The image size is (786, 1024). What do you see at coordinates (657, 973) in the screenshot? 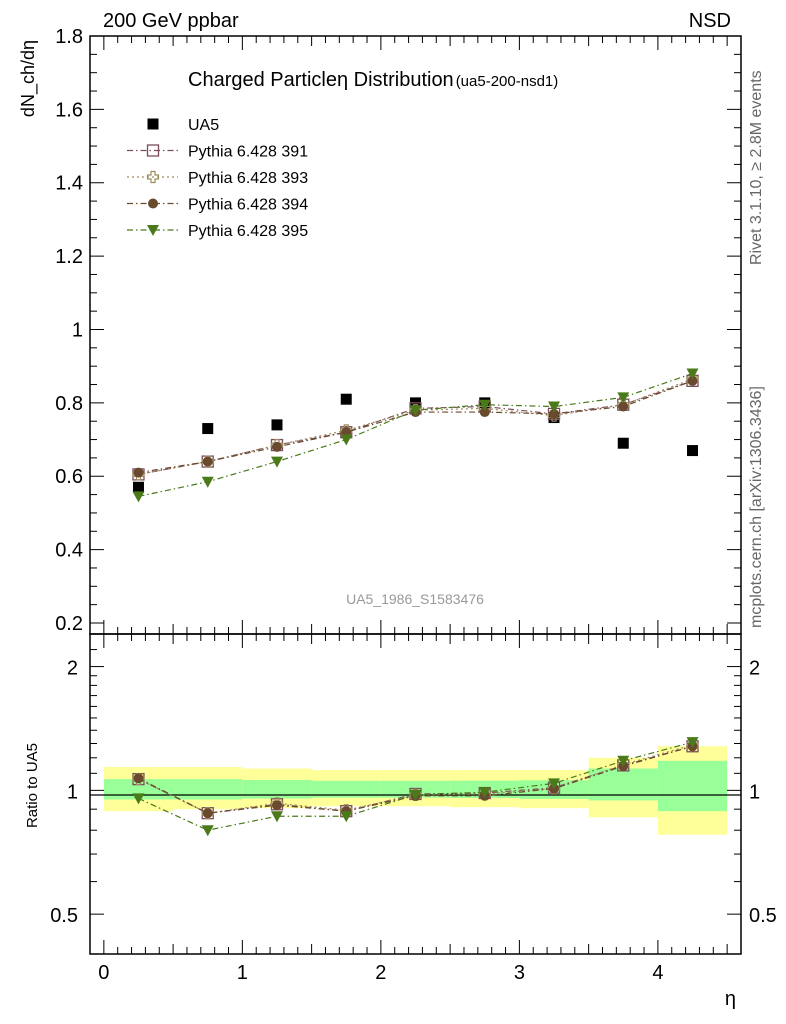
I see `ratio-xtick-label-4: 4` at bounding box center [657, 973].